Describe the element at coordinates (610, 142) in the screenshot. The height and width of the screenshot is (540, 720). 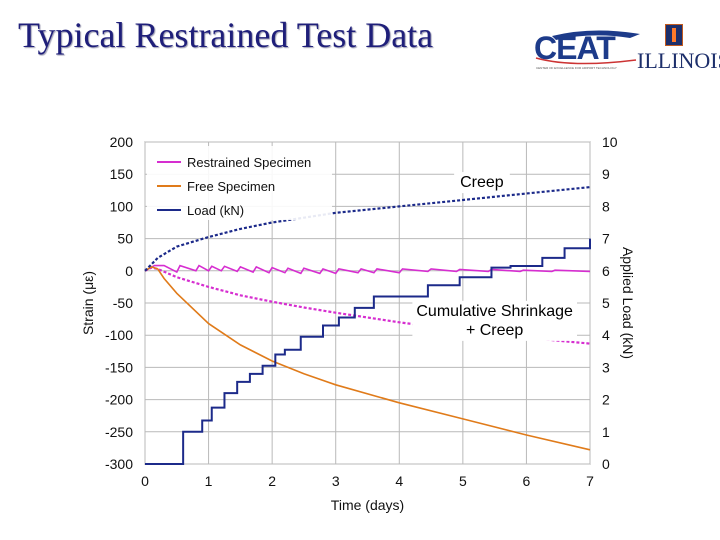
I see `y-right-tick-label: 10` at that location.